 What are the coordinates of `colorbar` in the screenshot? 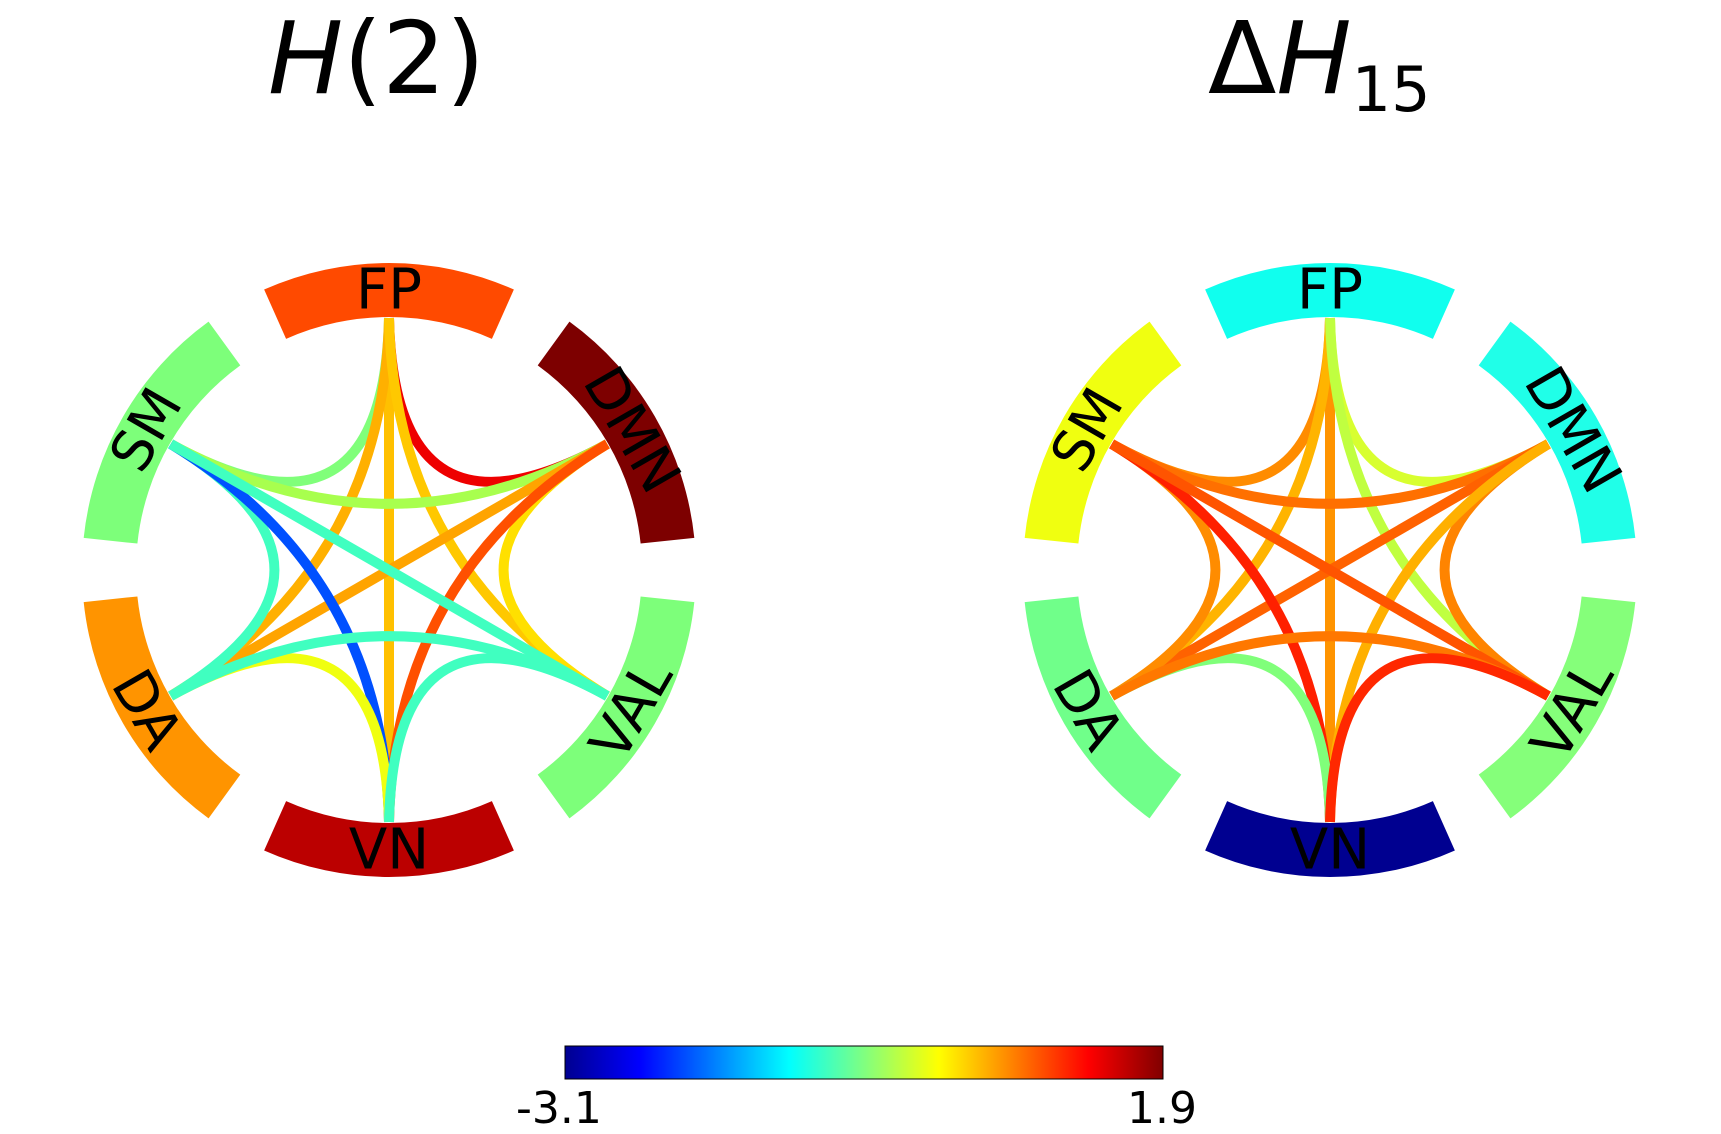 It's located at (864, 1062).